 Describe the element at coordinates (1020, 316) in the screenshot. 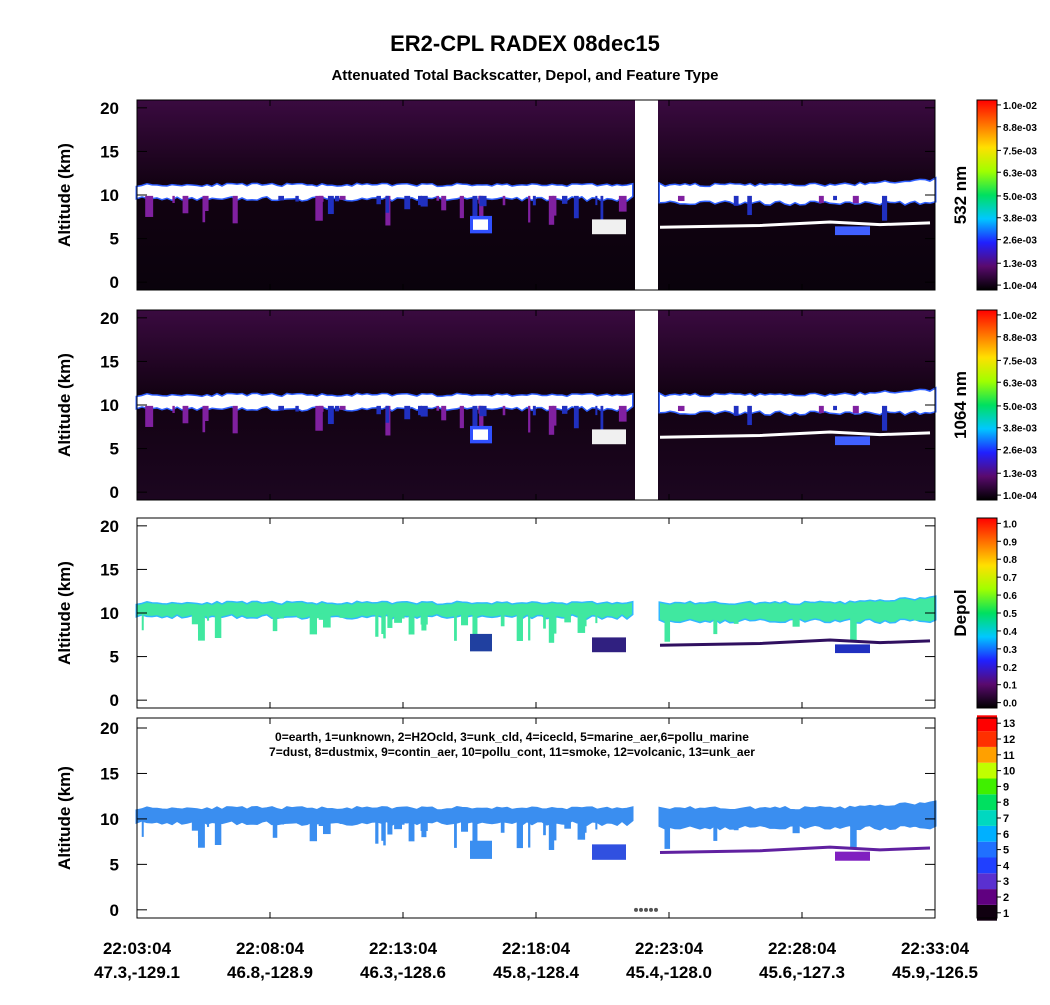

I see `colorbar-tick-label: 1.0e-02` at that location.